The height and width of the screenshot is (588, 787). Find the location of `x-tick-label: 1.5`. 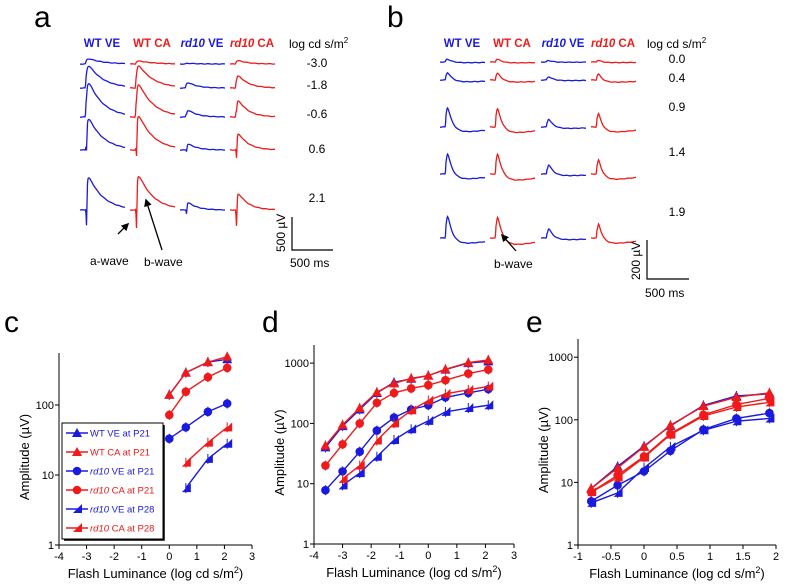

x-tick-label: 1.5 is located at coordinates (742, 557).